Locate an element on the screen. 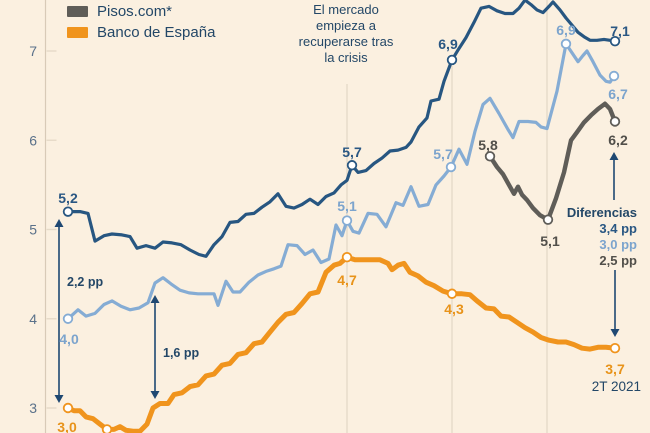 The width and height of the screenshot is (650, 433). difference-gray: 2,5 pp is located at coordinates (618, 260).